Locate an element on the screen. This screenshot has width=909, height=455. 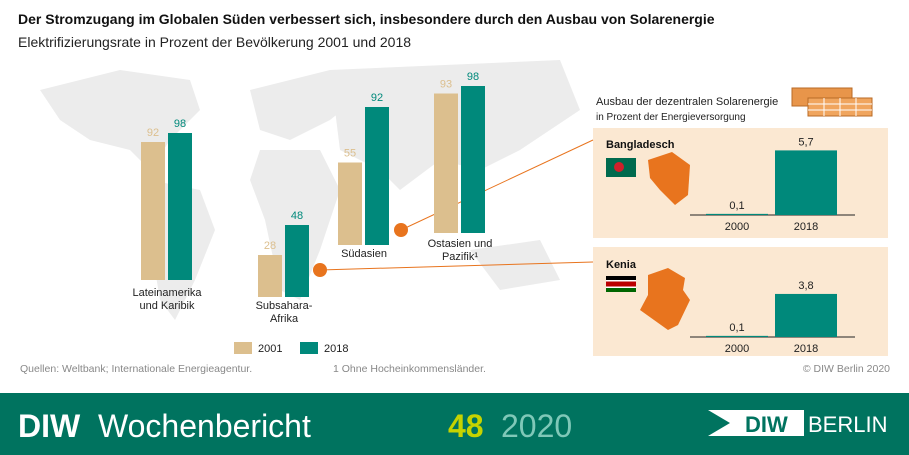
year: 2020 is located at coordinates (536, 426).